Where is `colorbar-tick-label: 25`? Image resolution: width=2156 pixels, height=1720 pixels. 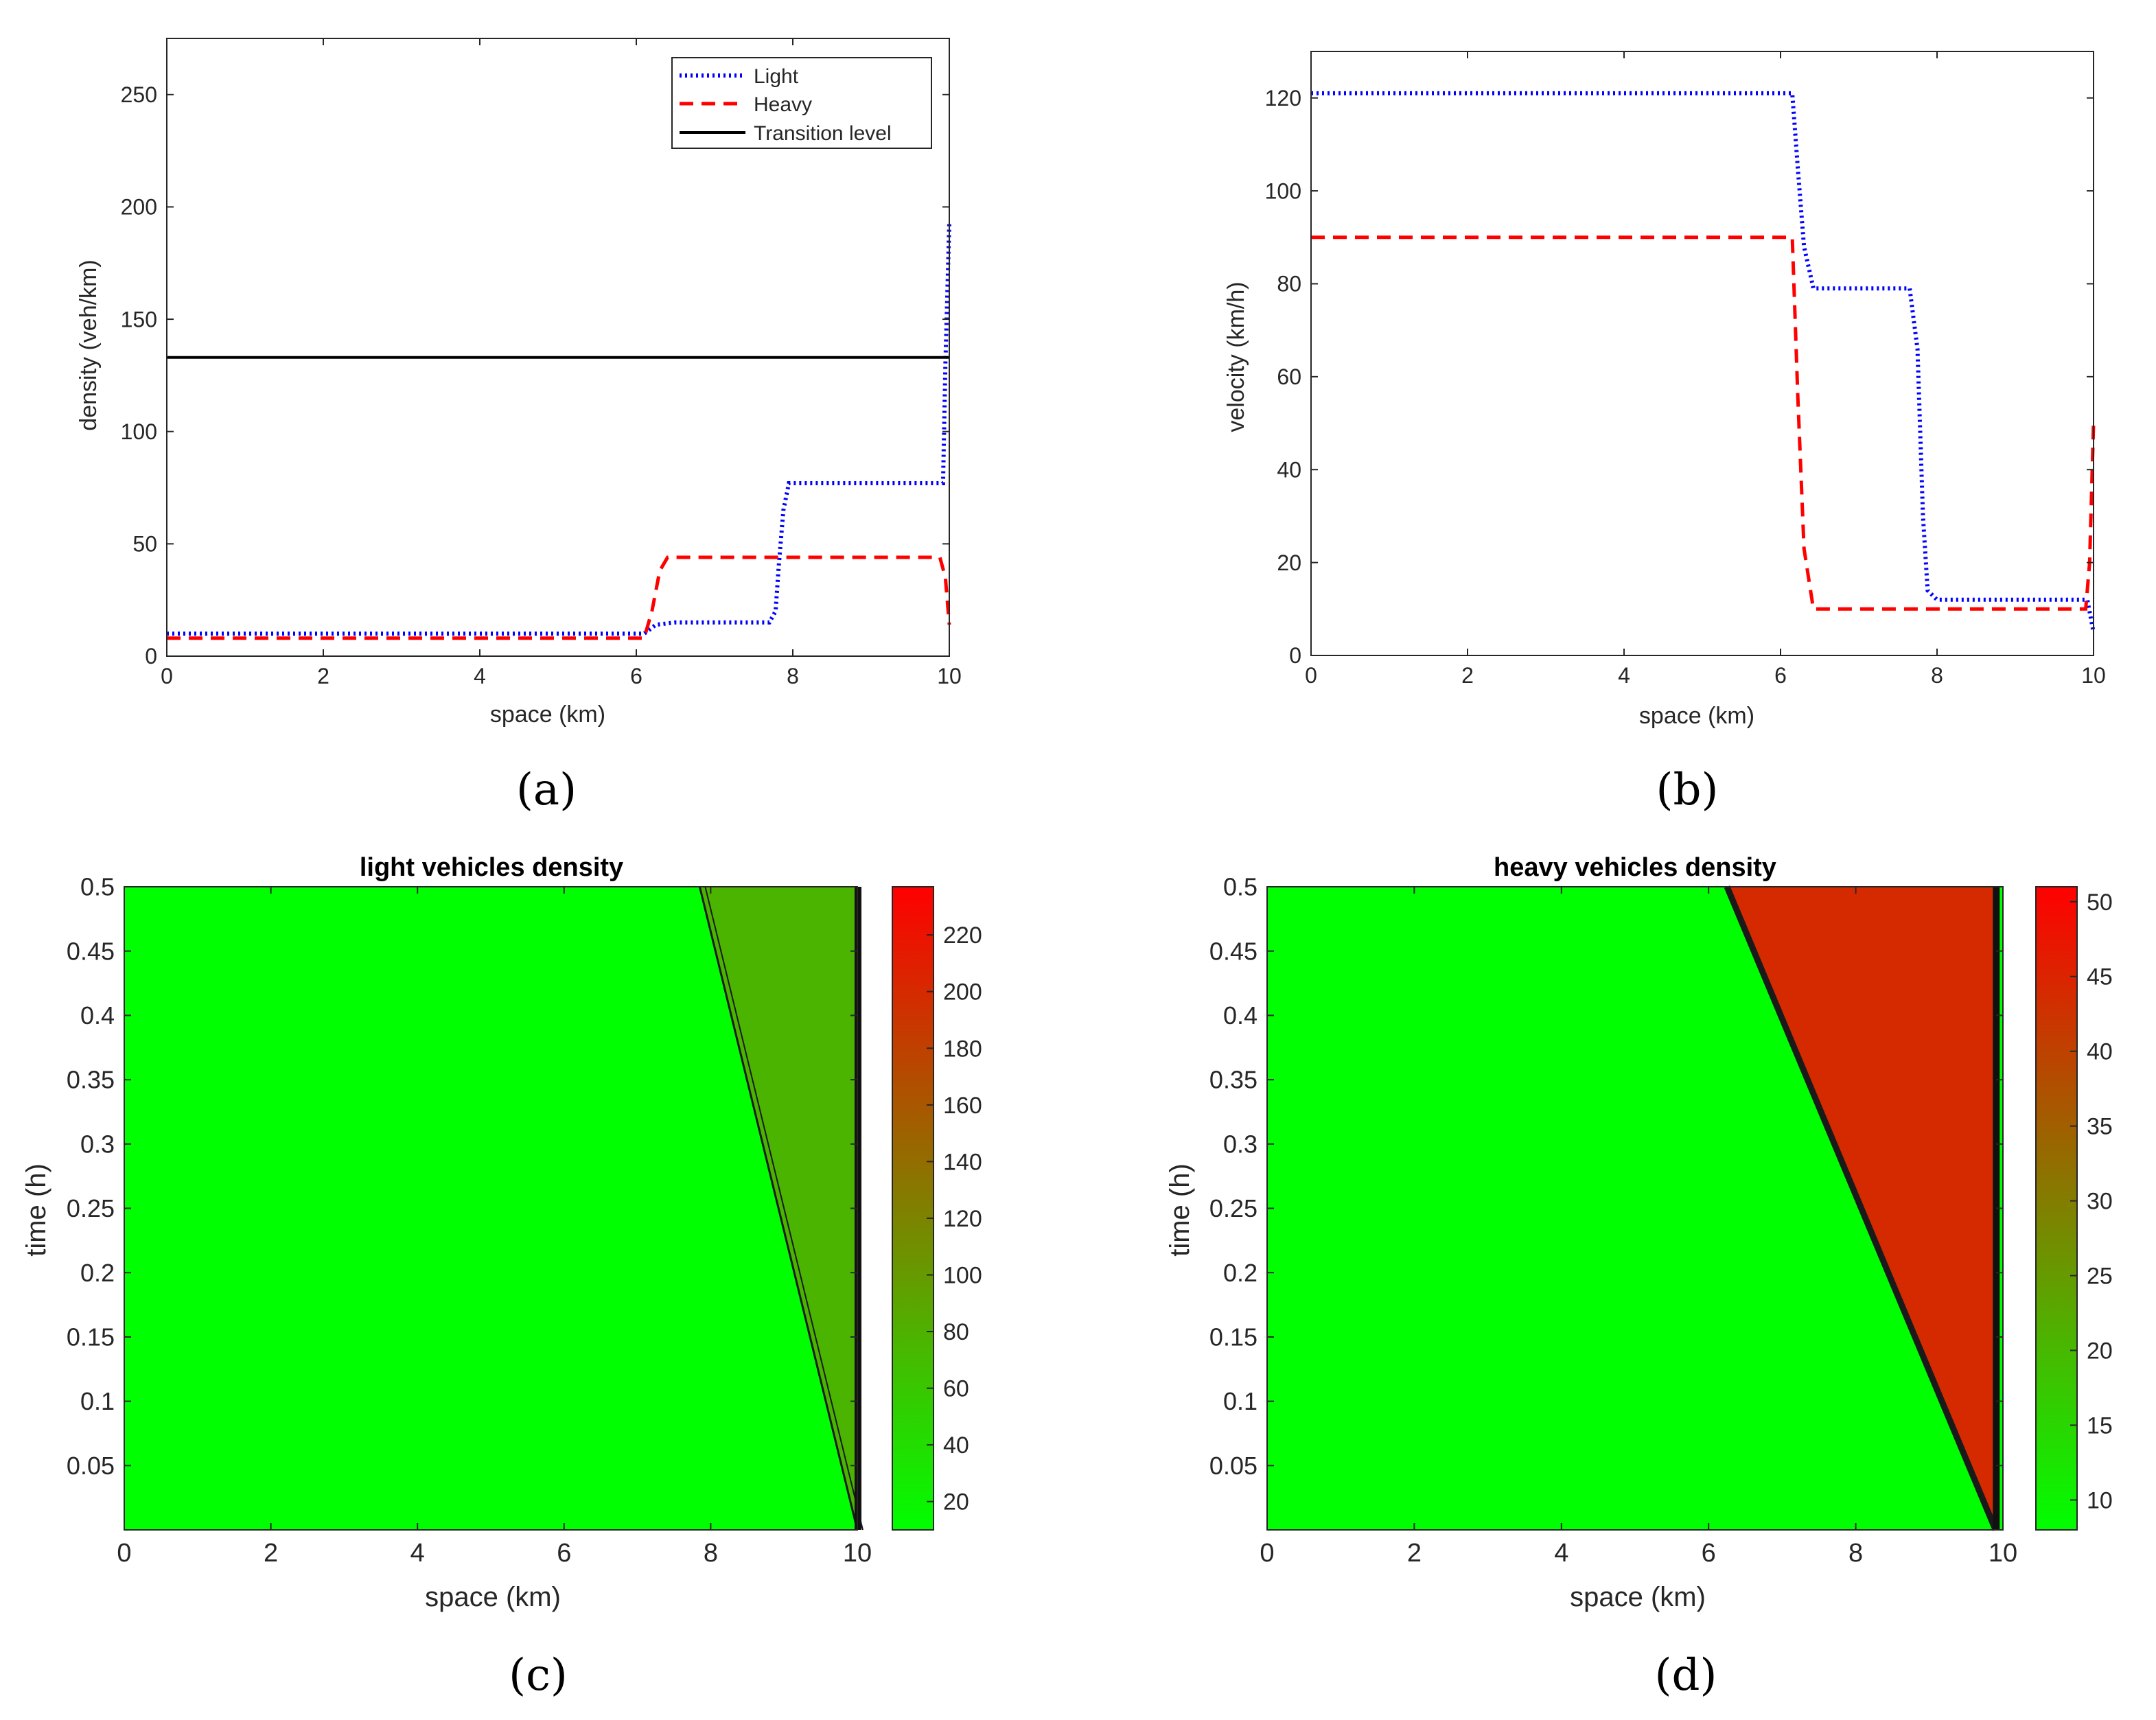
colorbar-tick-label: 25 is located at coordinates (2100, 1277).